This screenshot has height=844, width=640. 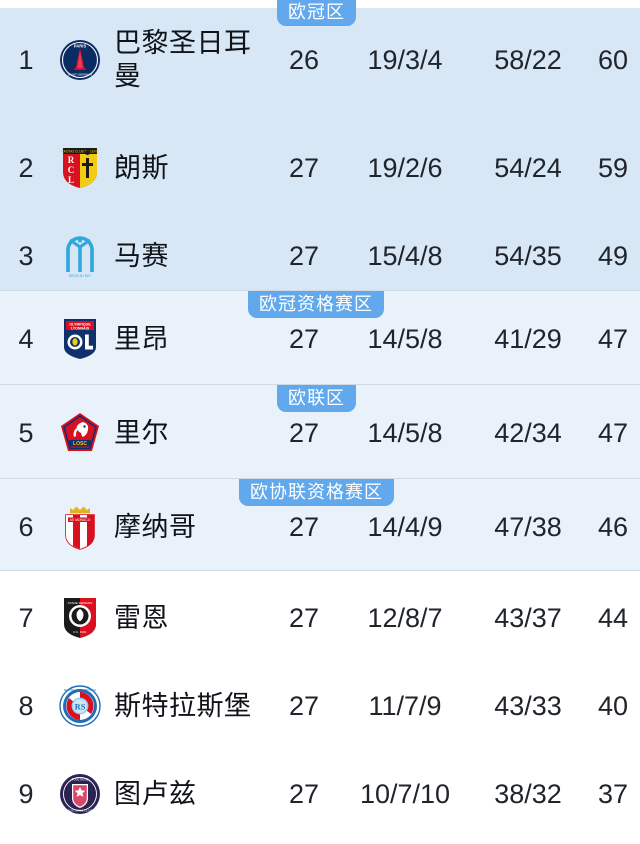 I want to click on row-club-name: 摩纳哥, so click(x=155, y=526).